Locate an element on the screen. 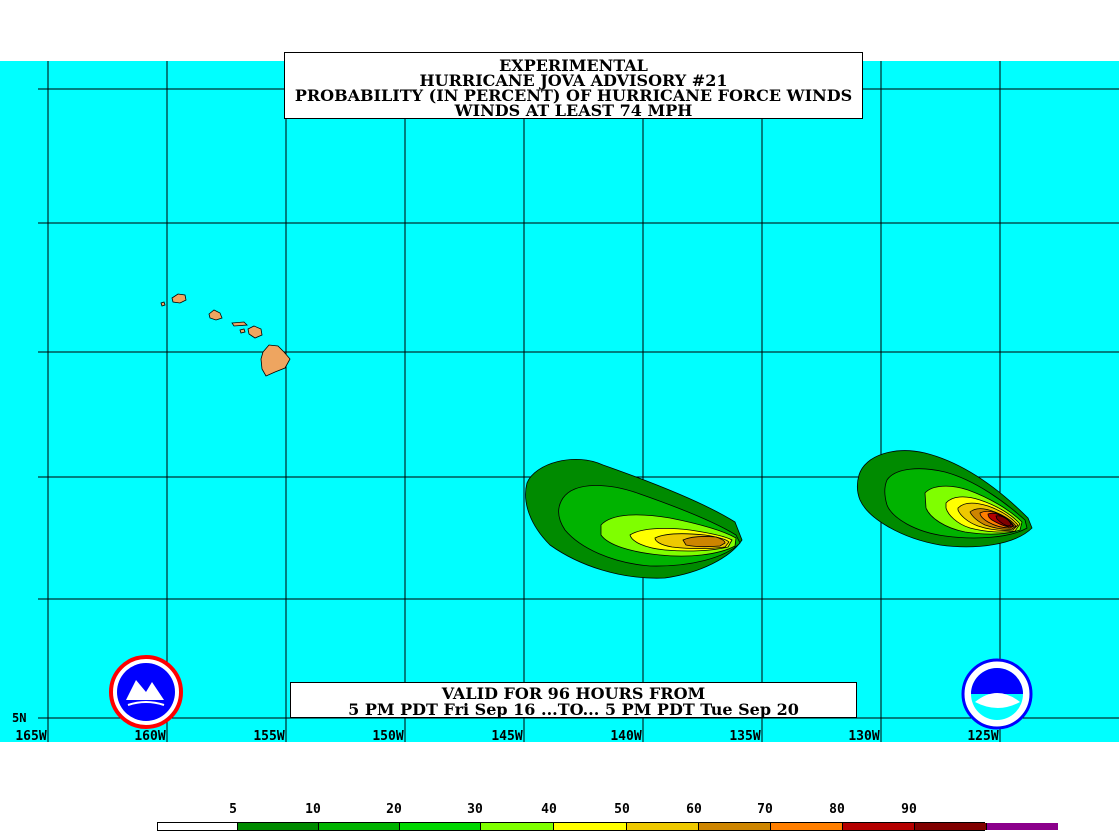  lon-label: 150W is located at coordinates (388, 736).